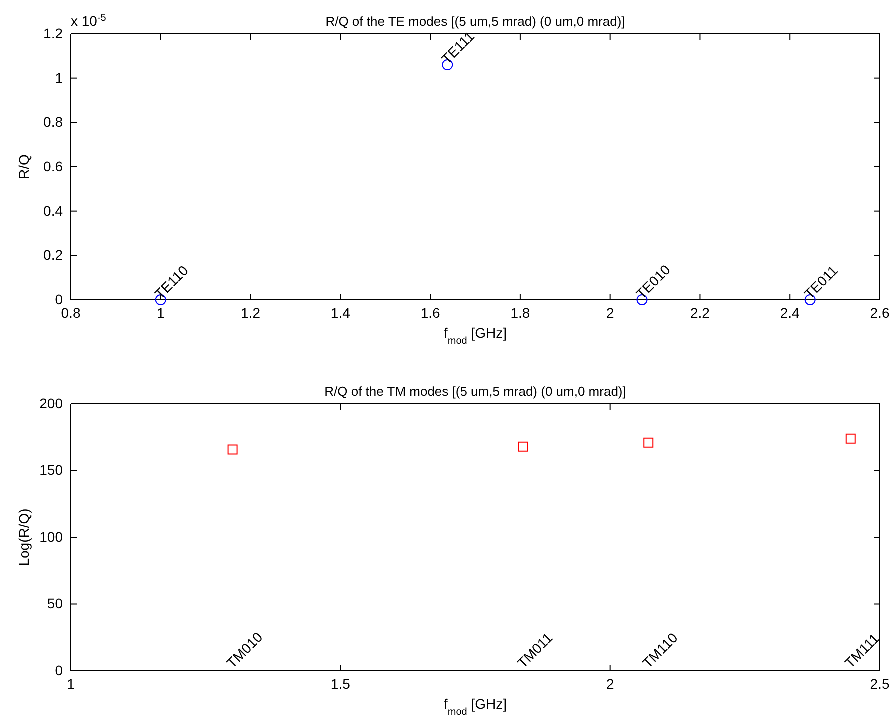 The image size is (896, 727). I want to click on y-tick-label: 200, so click(52, 403).